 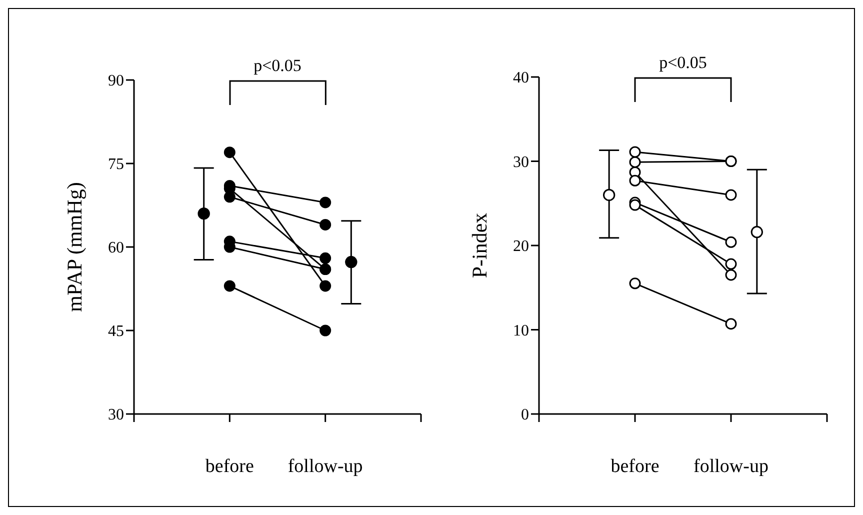 I want to click on y-tick-label: 45, so click(x=116, y=331).